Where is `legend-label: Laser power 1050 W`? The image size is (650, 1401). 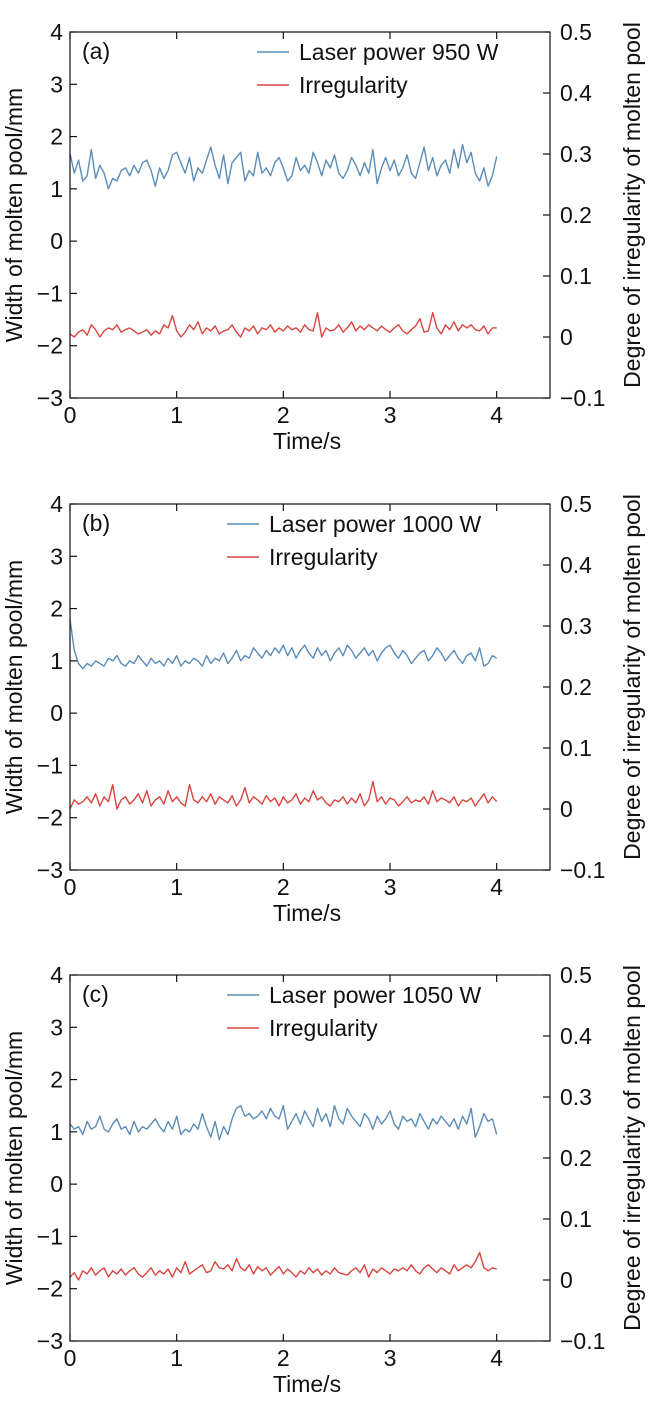 legend-label: Laser power 1050 W is located at coordinates (375, 995).